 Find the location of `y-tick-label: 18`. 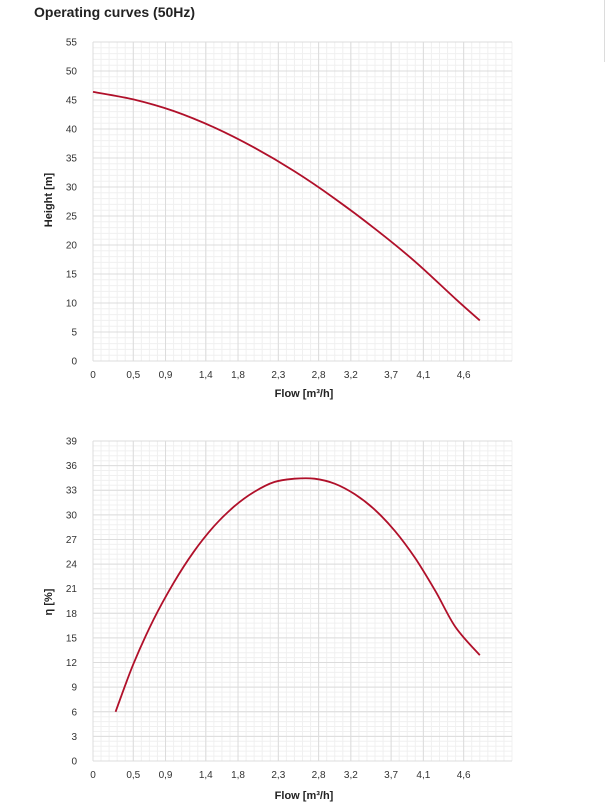

y-tick-label: 18 is located at coordinates (72, 614).